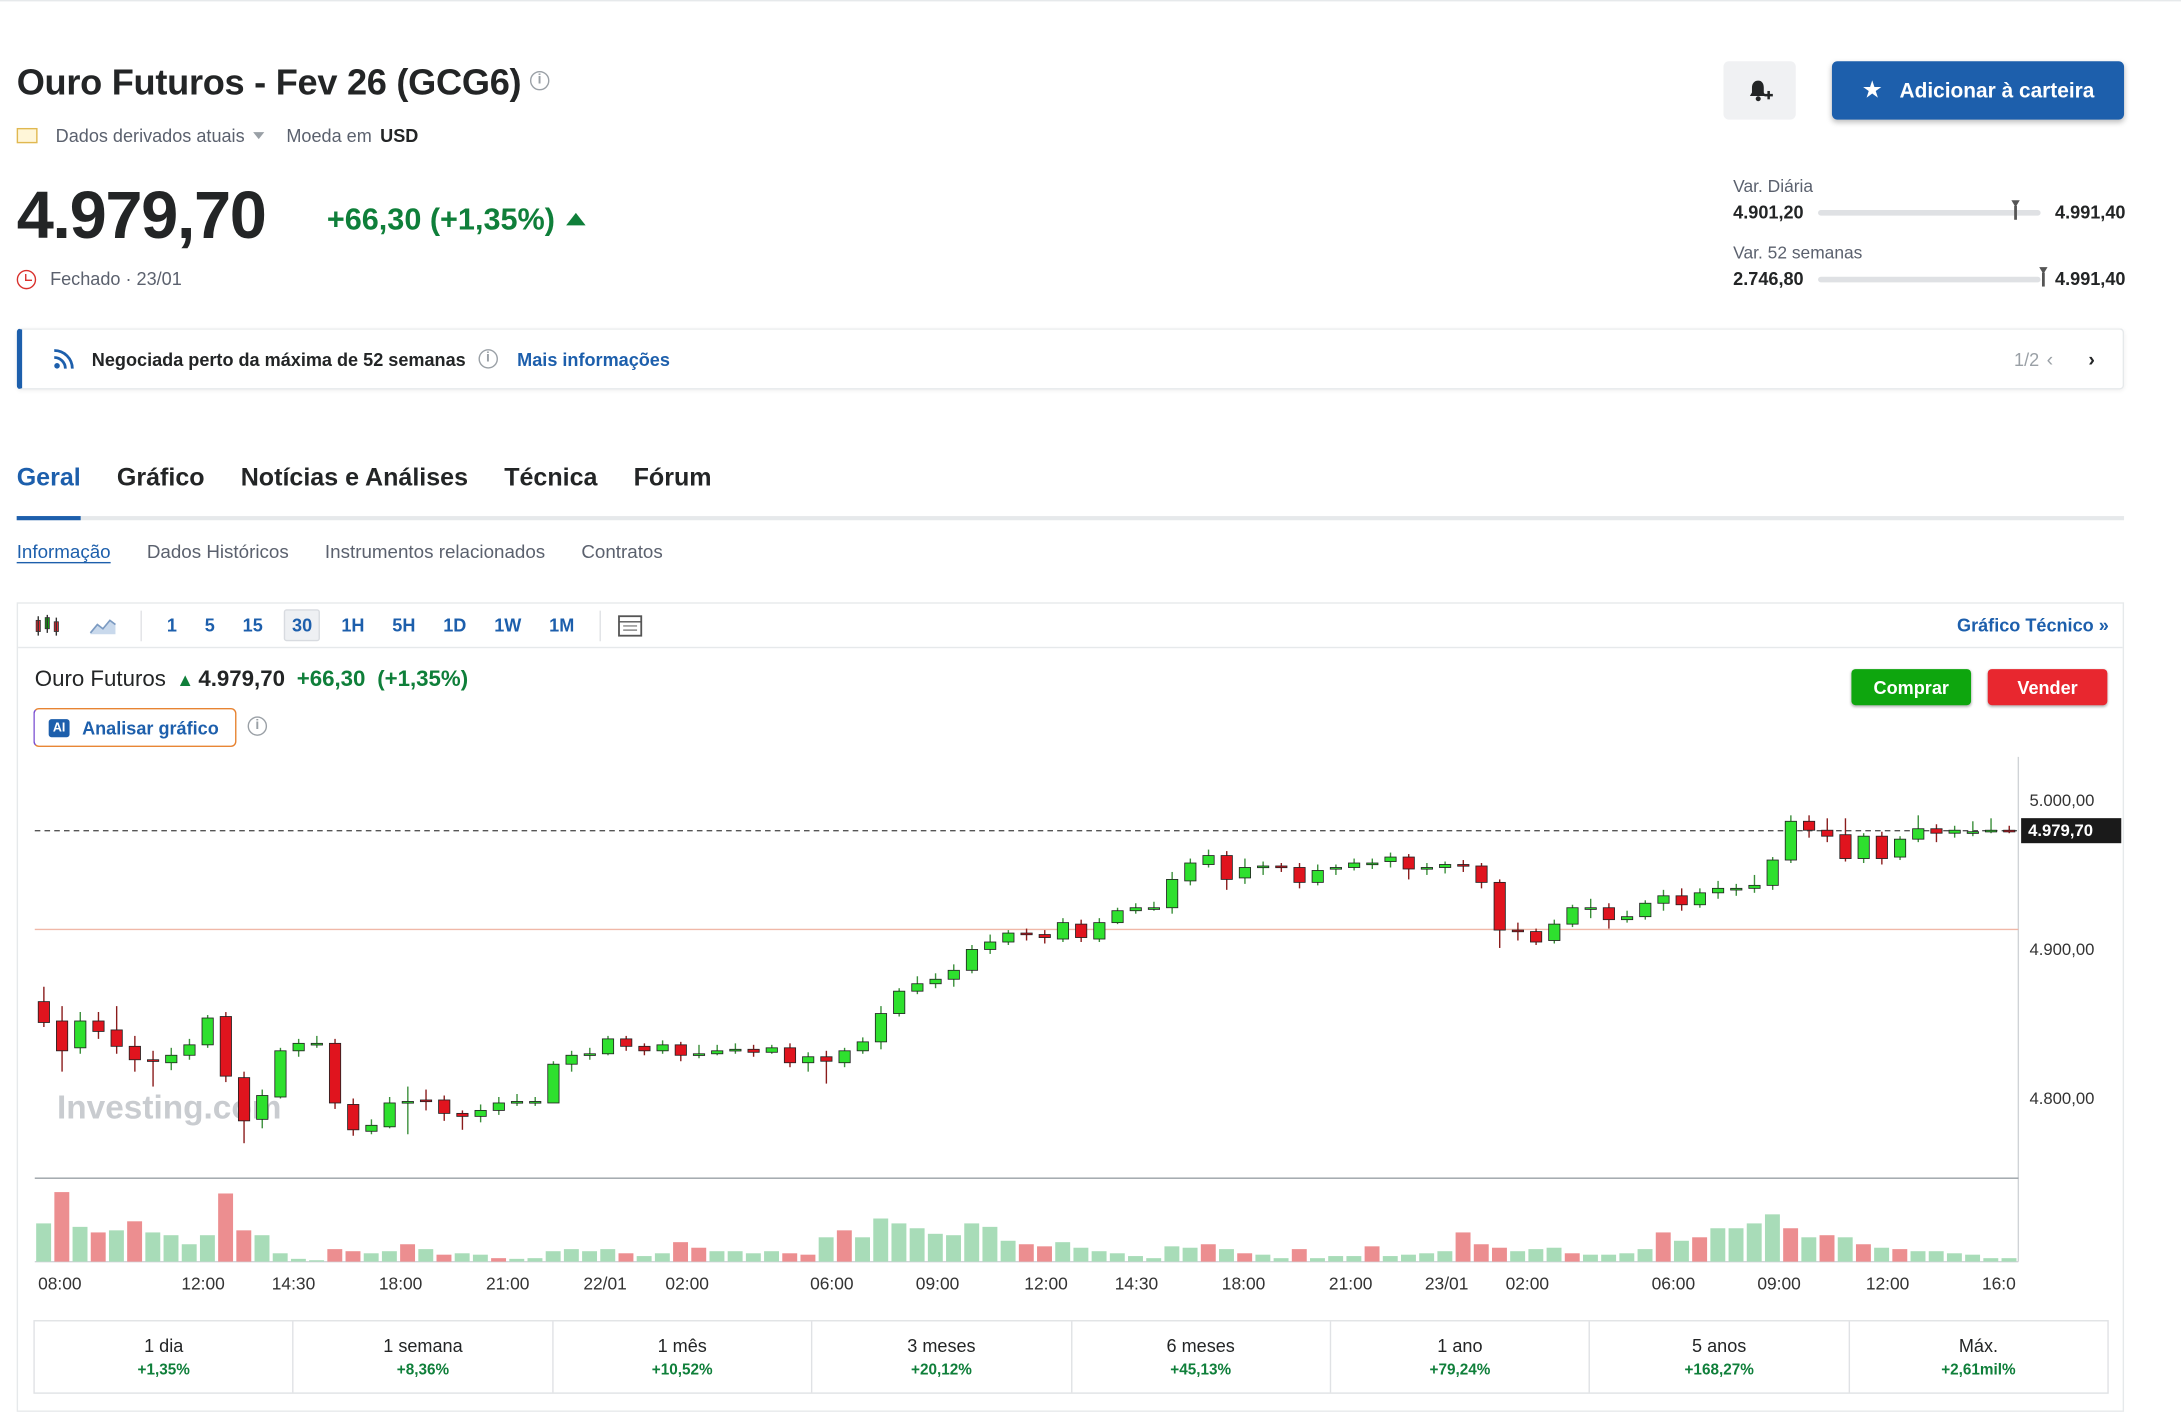 The width and height of the screenshot is (2181, 1422). Describe the element at coordinates (2047, 687) in the screenshot. I see `sell-button: Vender` at that location.